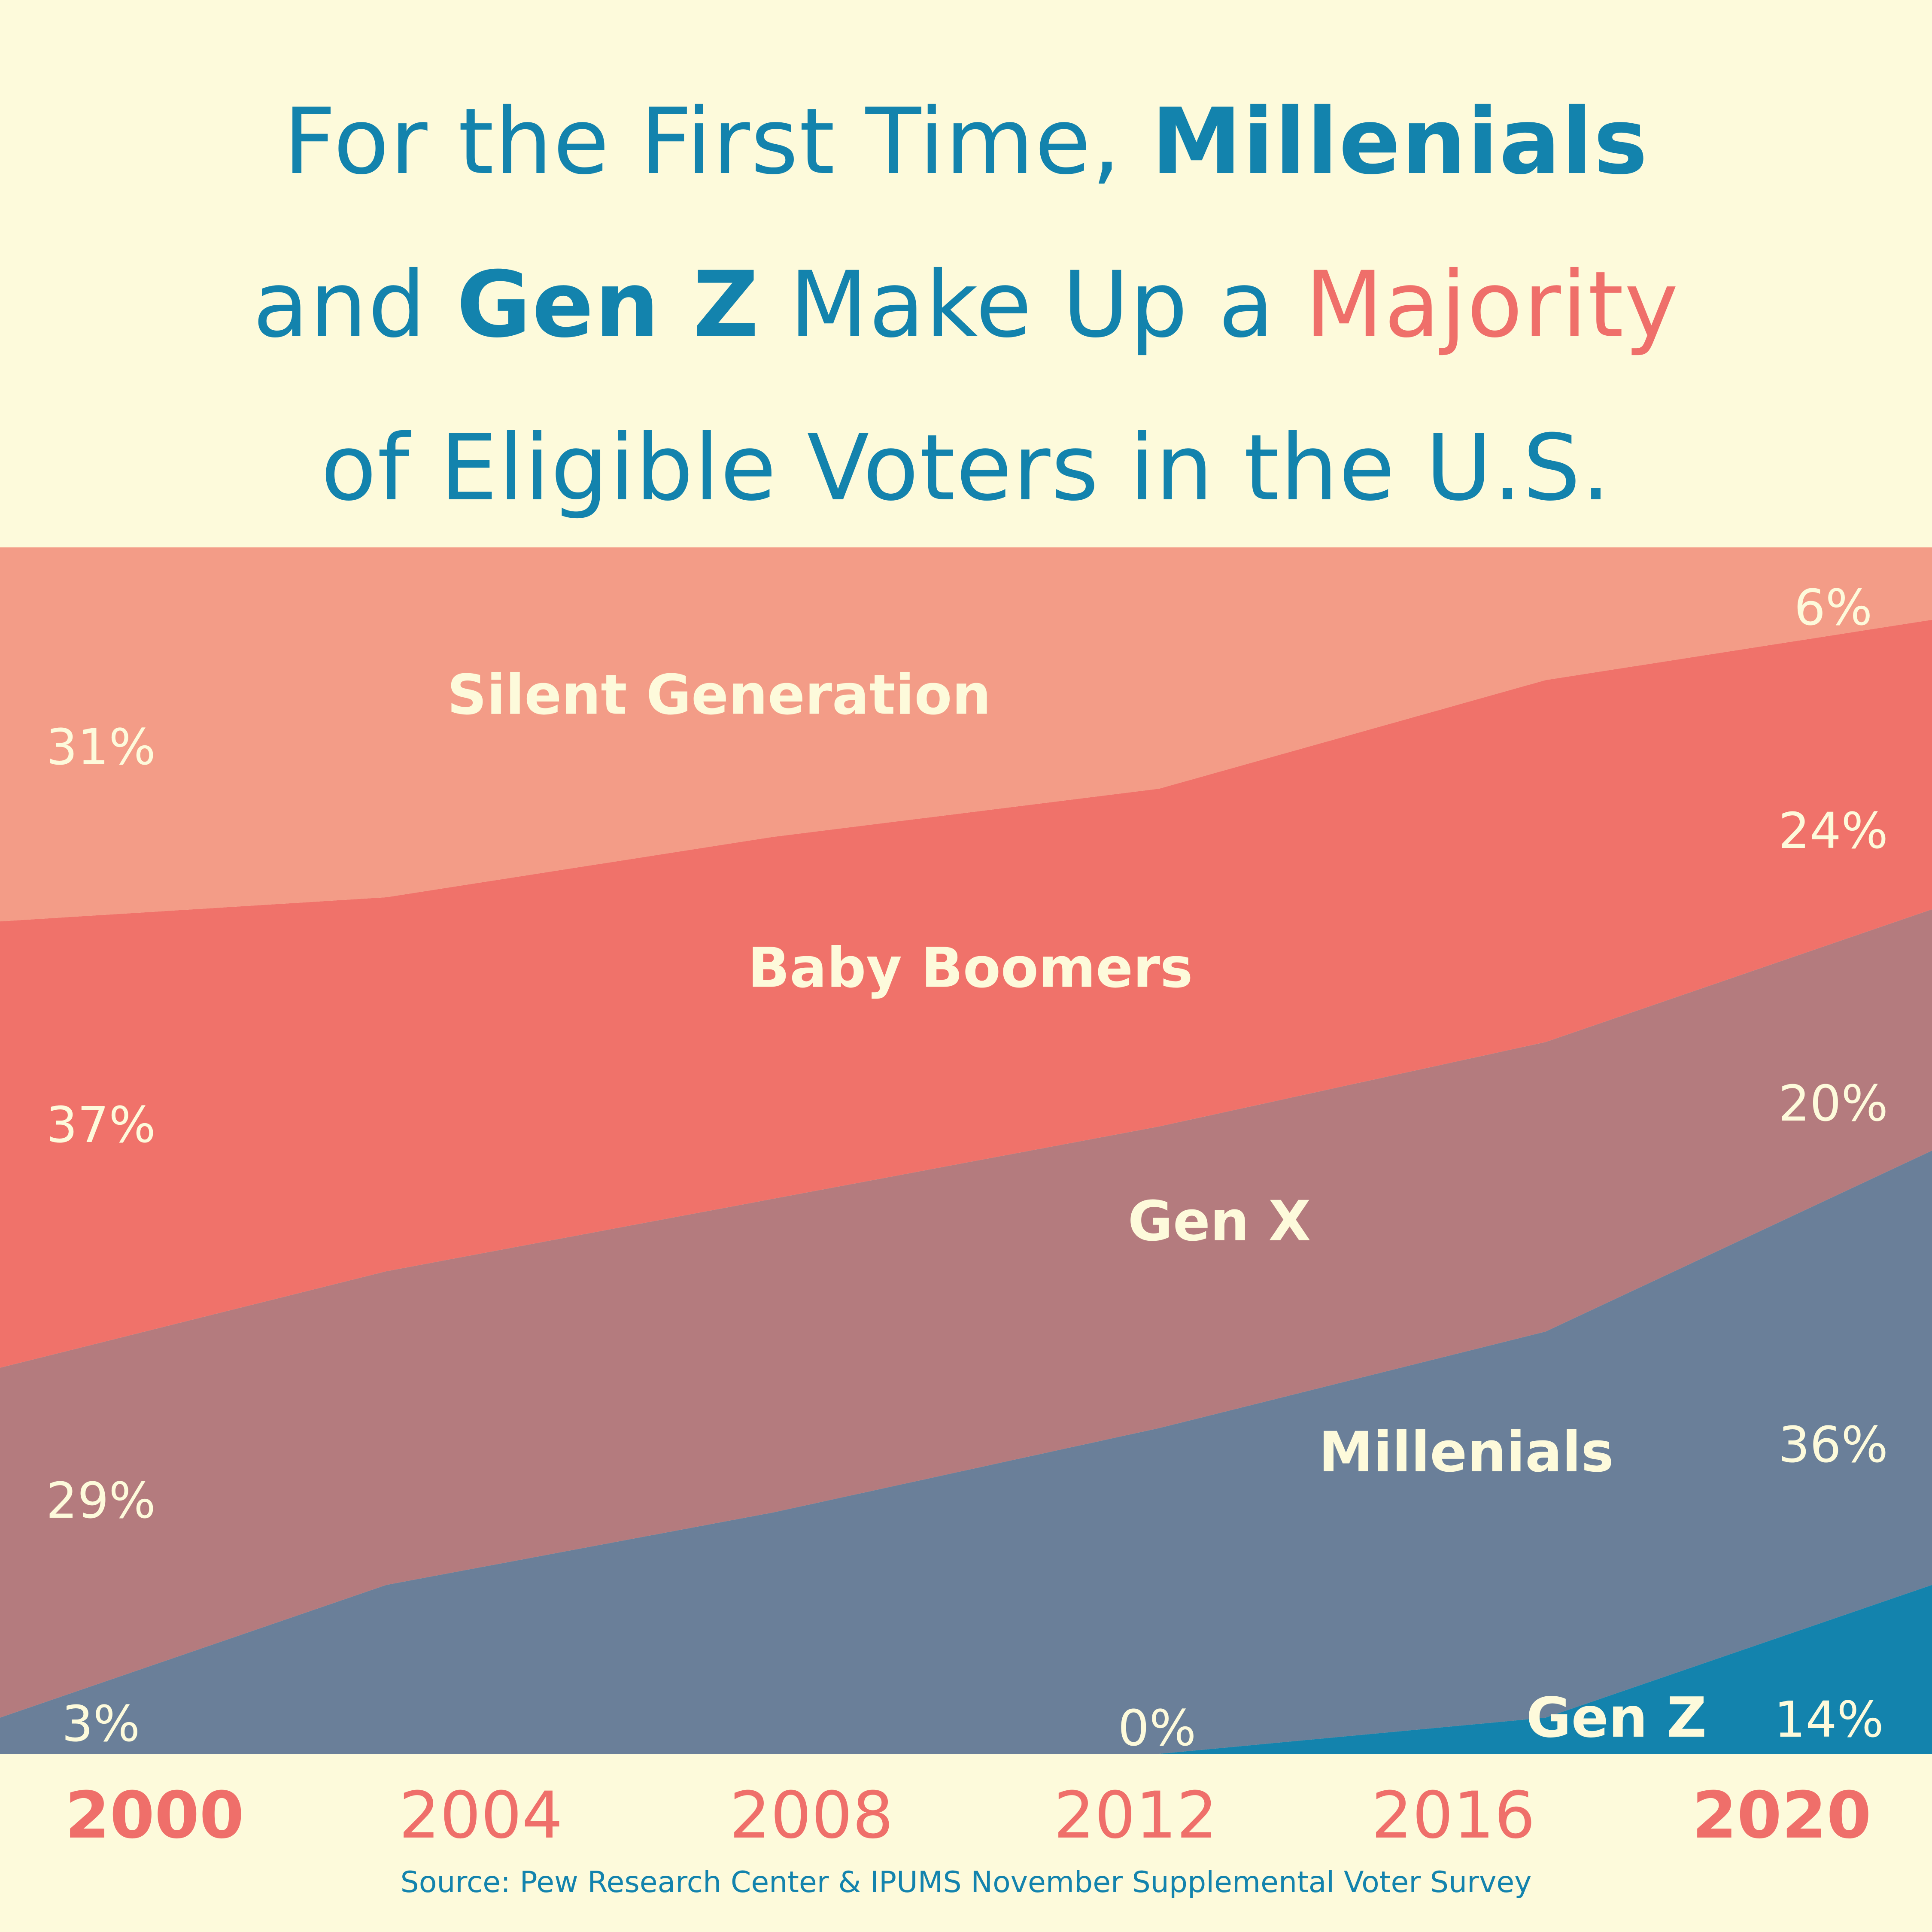 The width and height of the screenshot is (1932, 1932). Describe the element at coordinates (1616, 1718) in the screenshot. I see `series-label-genz: Gen Z` at that location.